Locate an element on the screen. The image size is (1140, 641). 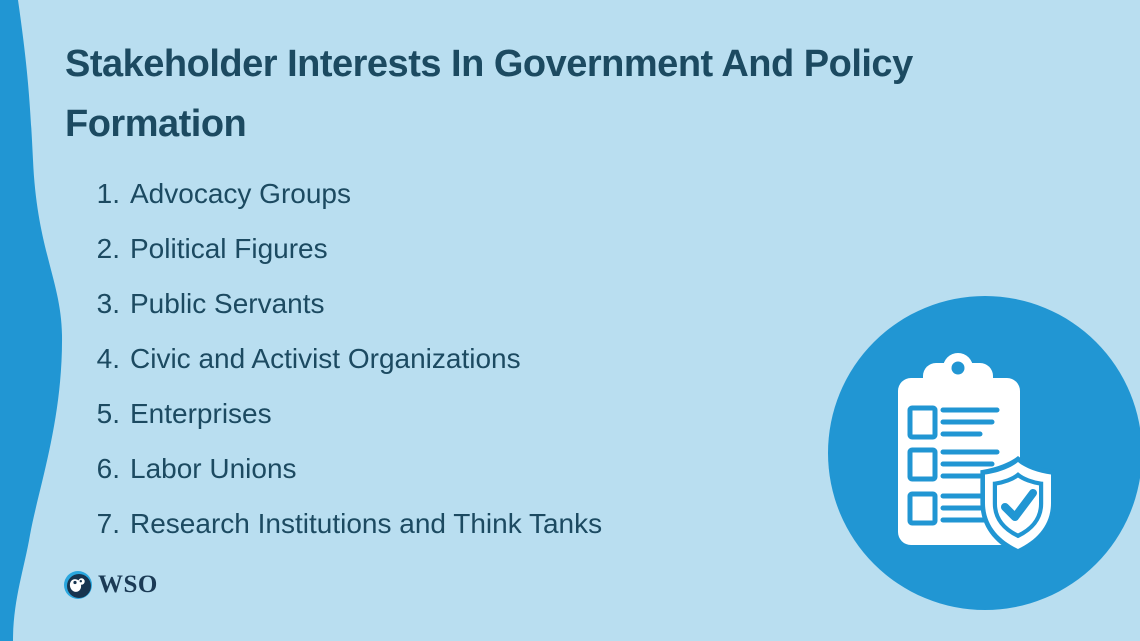
list-item: 4. Civic and Activist Organizations is located at coordinates (333, 358).